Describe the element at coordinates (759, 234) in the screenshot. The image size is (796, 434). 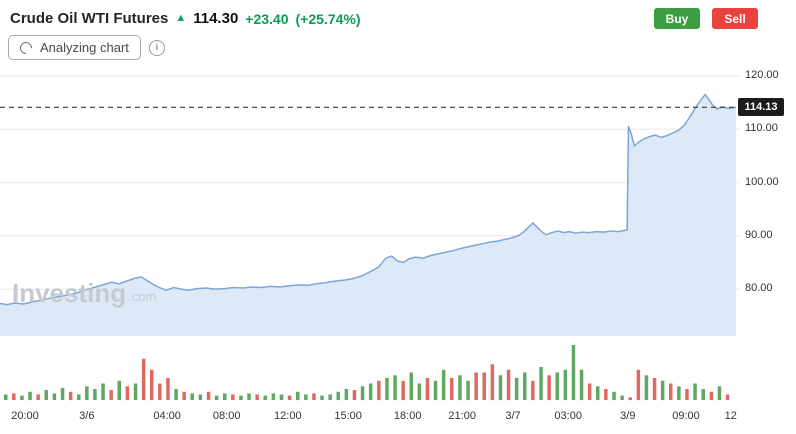
I see `y-axis-label: 90.00` at that location.